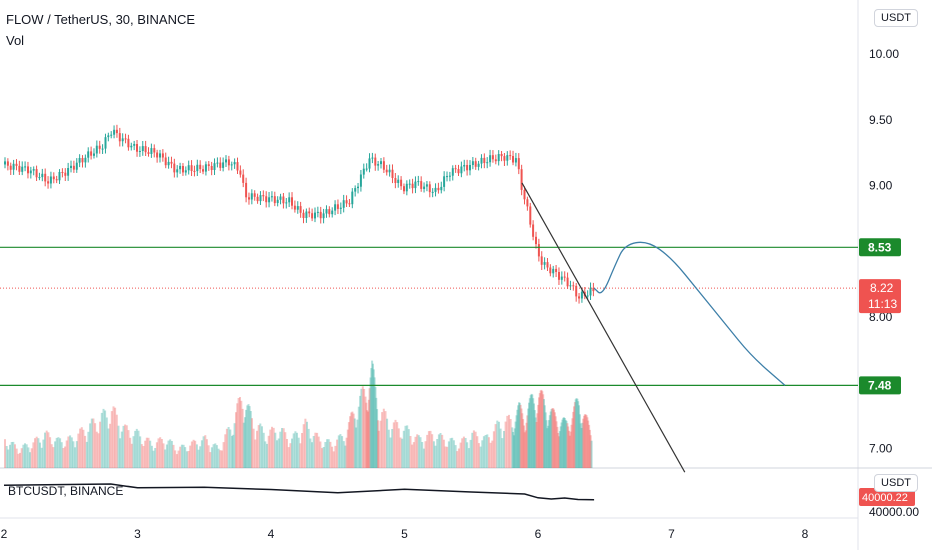  I want to click on level-price-label: 8.53, so click(880, 247).